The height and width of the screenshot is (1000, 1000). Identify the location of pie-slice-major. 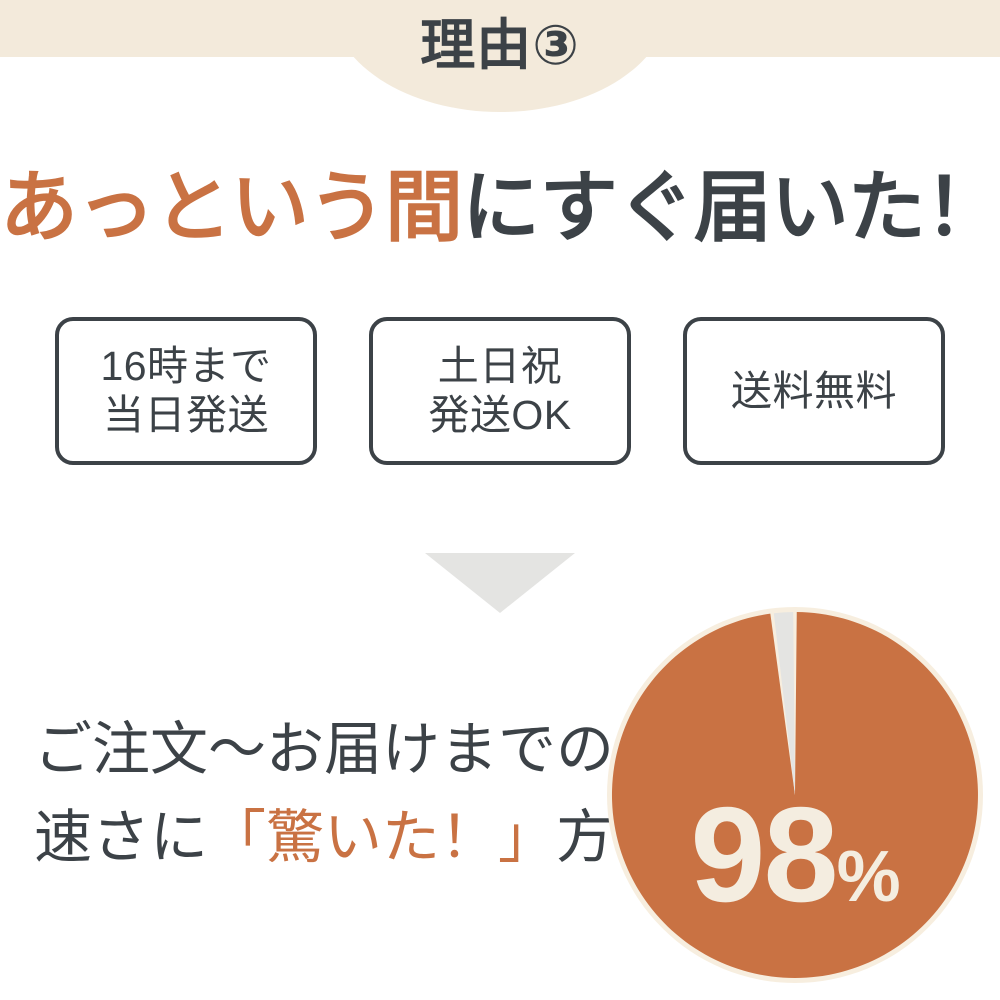
(794, 795).